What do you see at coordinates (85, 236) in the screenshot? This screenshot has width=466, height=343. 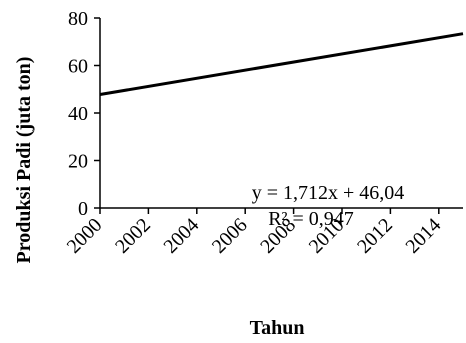 I see `x-tick-label: 2000` at bounding box center [85, 236].